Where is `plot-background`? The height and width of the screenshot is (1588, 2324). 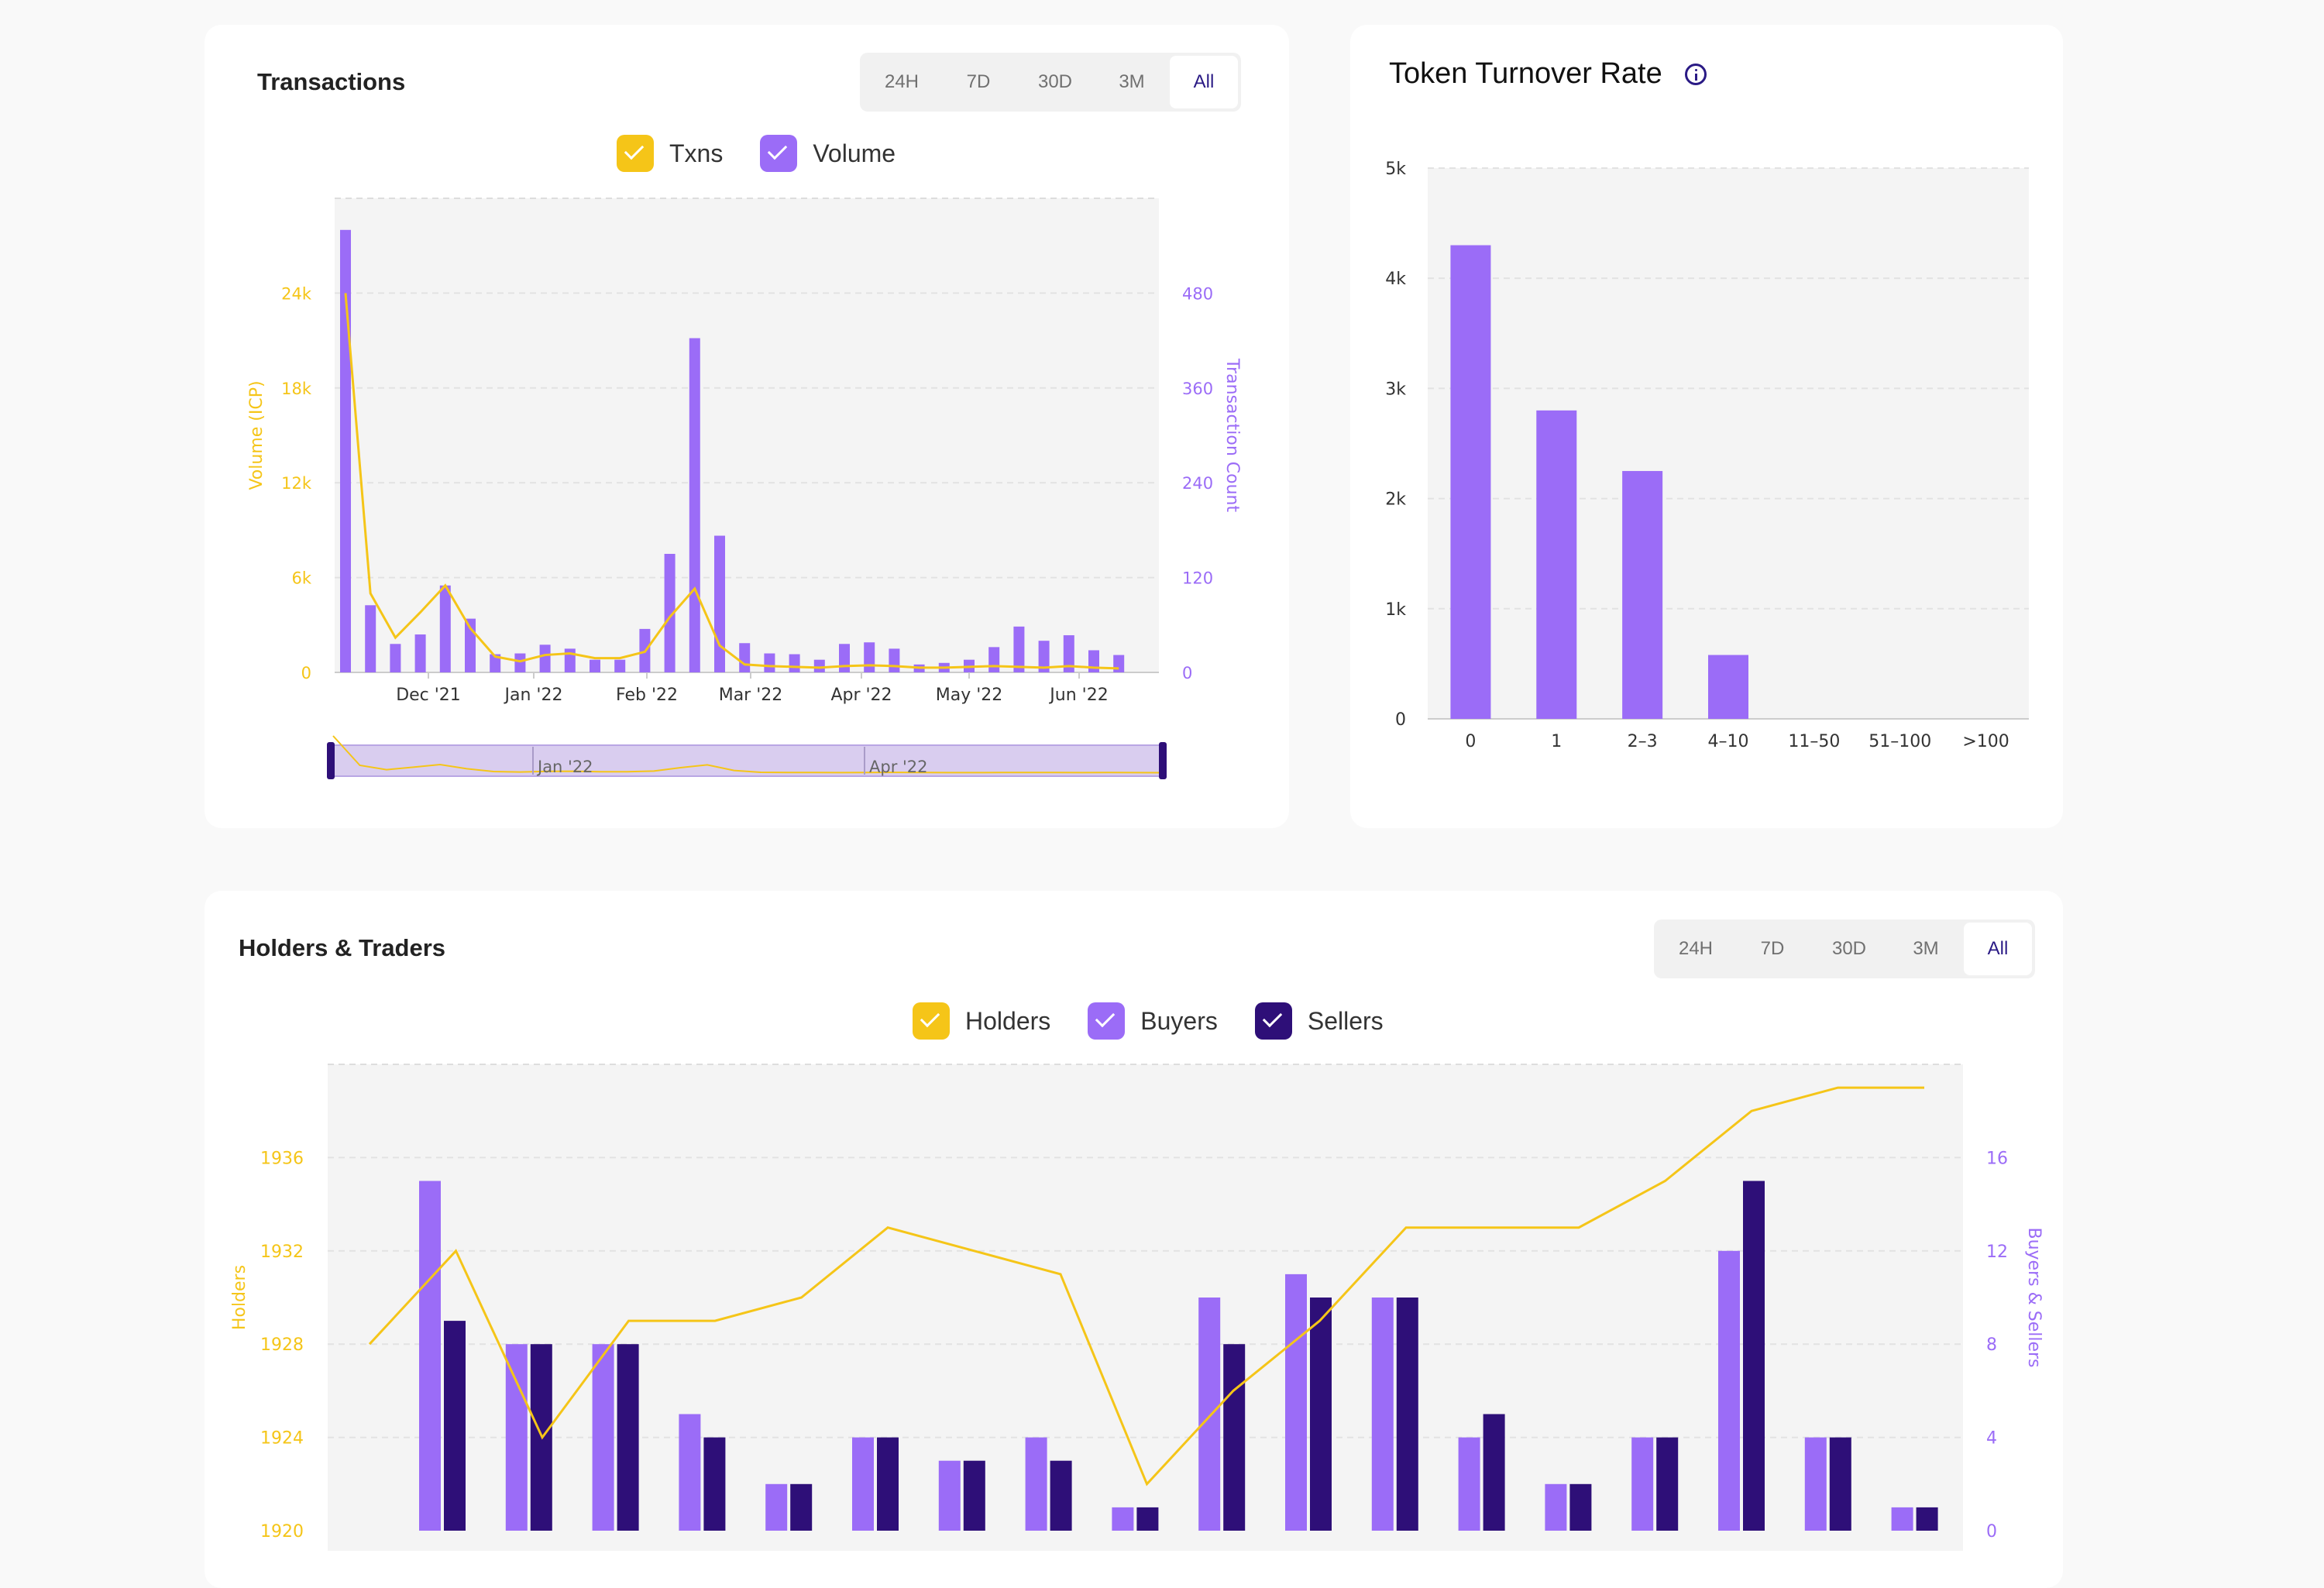
plot-background is located at coordinates (1728, 443).